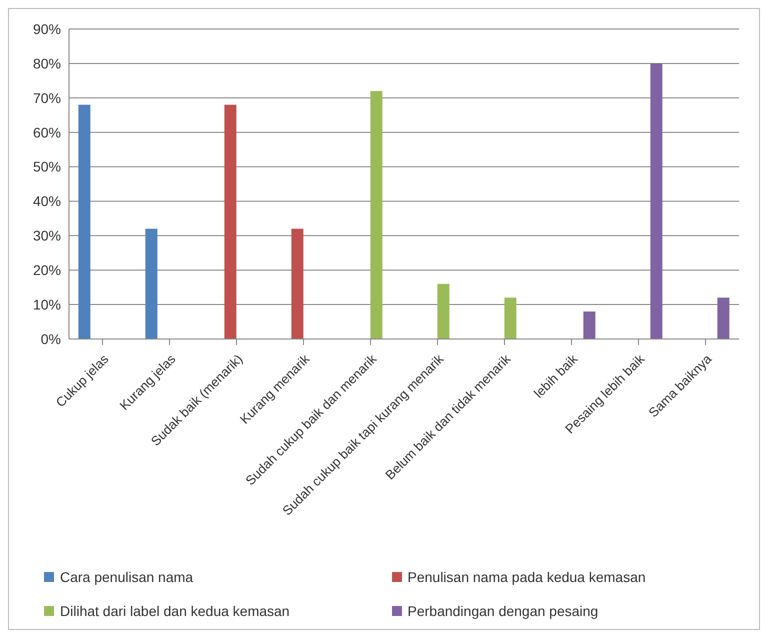 The height and width of the screenshot is (641, 770). What do you see at coordinates (50, 338) in the screenshot?
I see `y-tick-label: 0%` at bounding box center [50, 338].